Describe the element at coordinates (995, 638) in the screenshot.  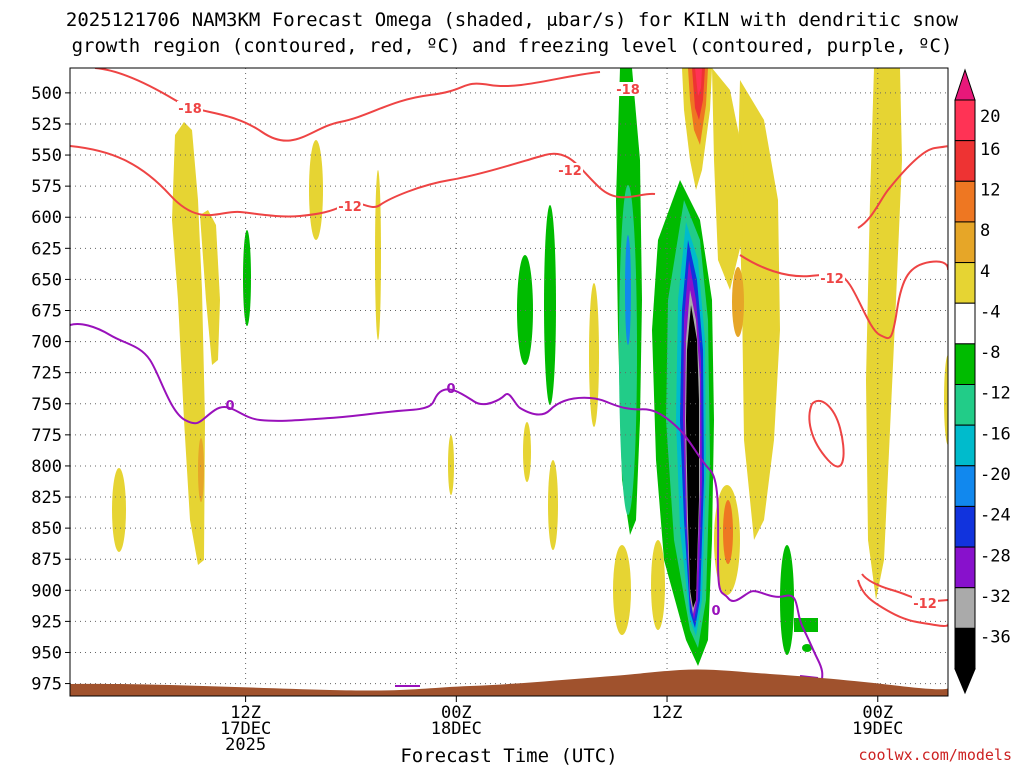
I see `colorbar-label: -36` at that location.